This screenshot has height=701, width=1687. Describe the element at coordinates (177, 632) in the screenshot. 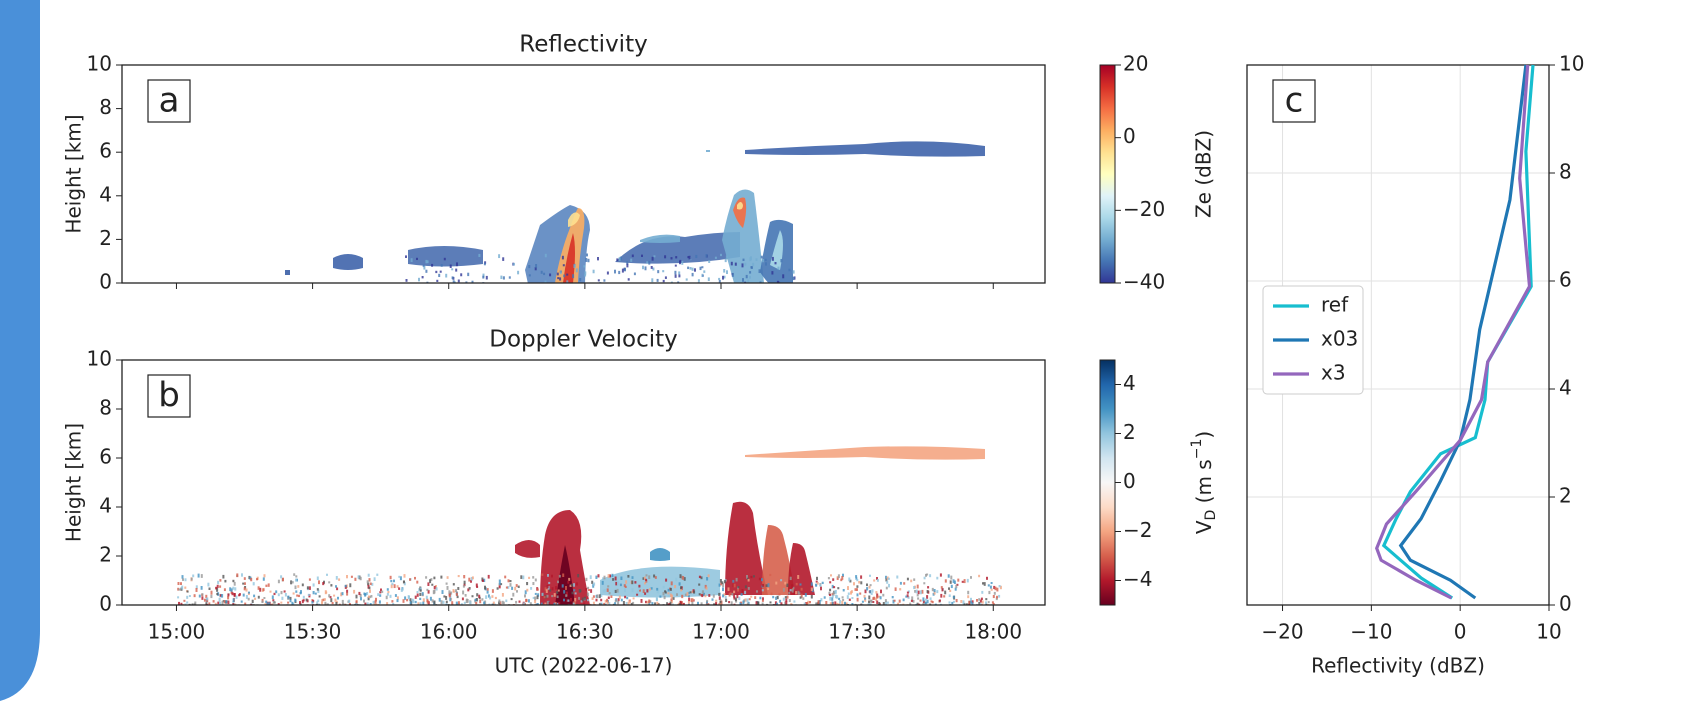

I see `x-tick-label: 15:00` at that location.